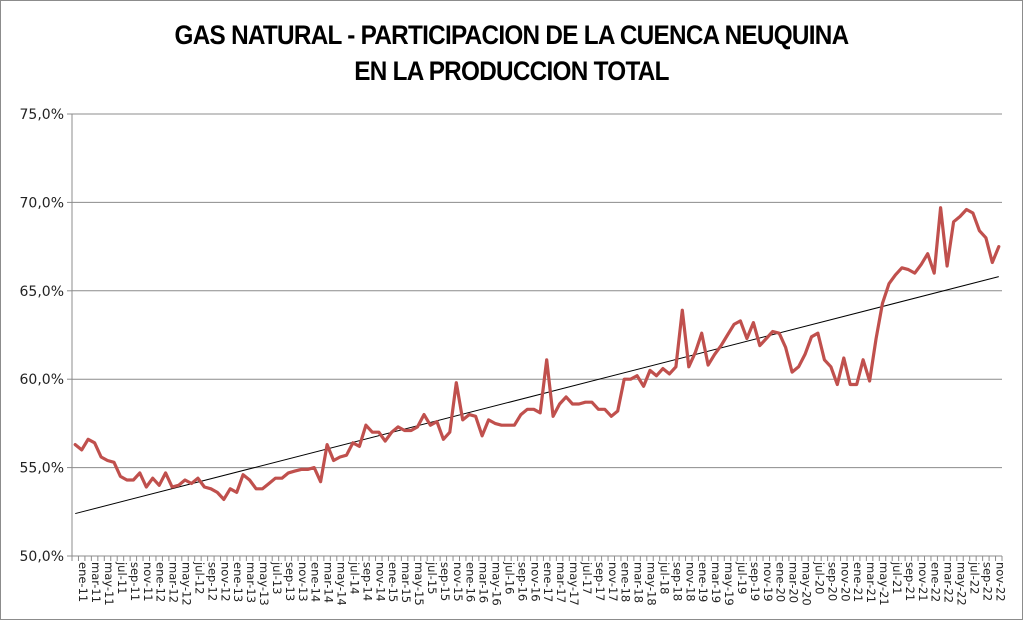 The height and width of the screenshot is (620, 1023). I want to click on x-tick-label: sep-17, so click(600, 581).